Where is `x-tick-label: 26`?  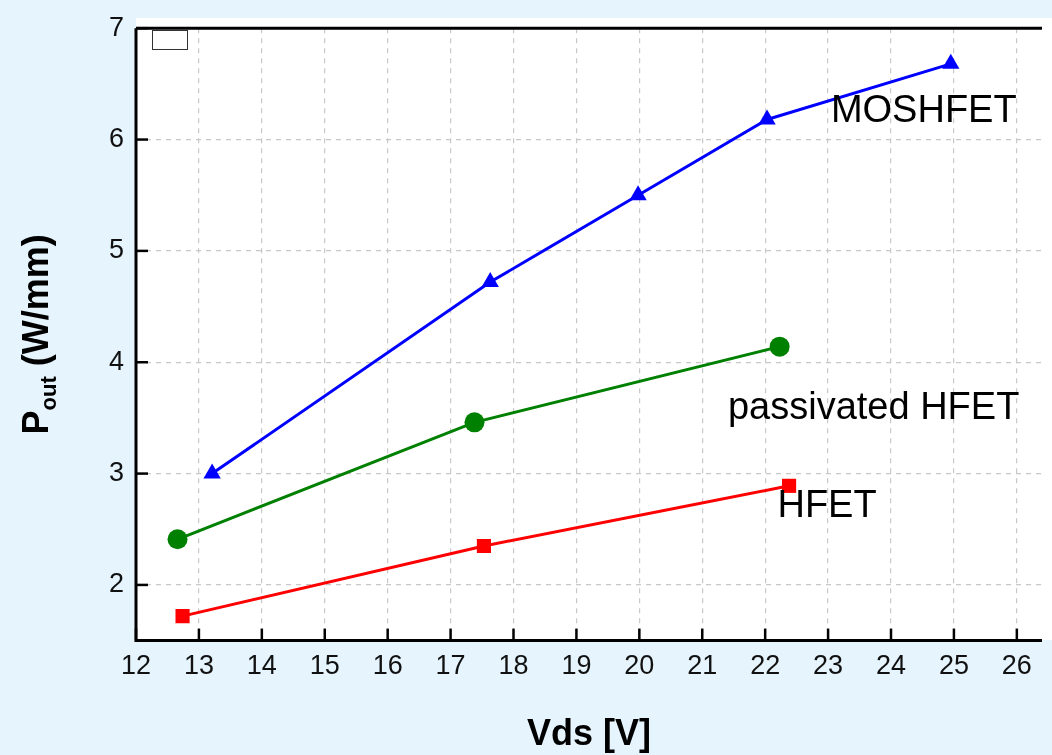
x-tick-label: 26 is located at coordinates (1016, 665).